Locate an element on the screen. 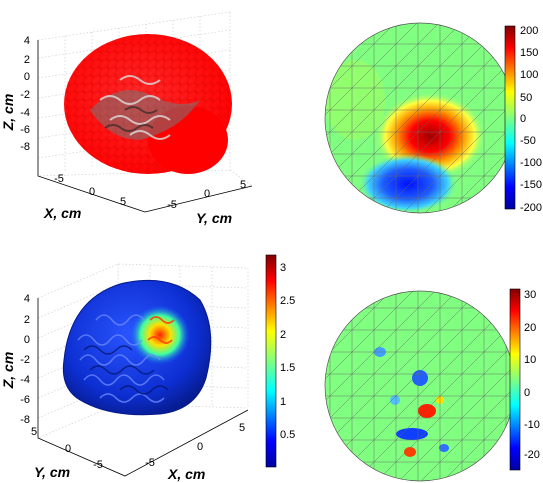  colorbar-tick: 2 is located at coordinates (283, 335).